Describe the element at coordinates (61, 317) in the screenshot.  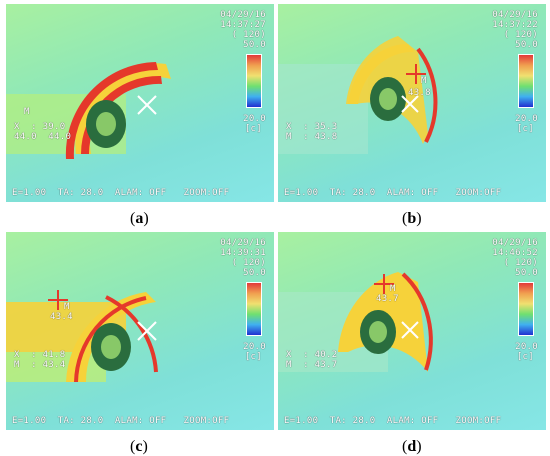
I see `point-value: 43.4` at that location.